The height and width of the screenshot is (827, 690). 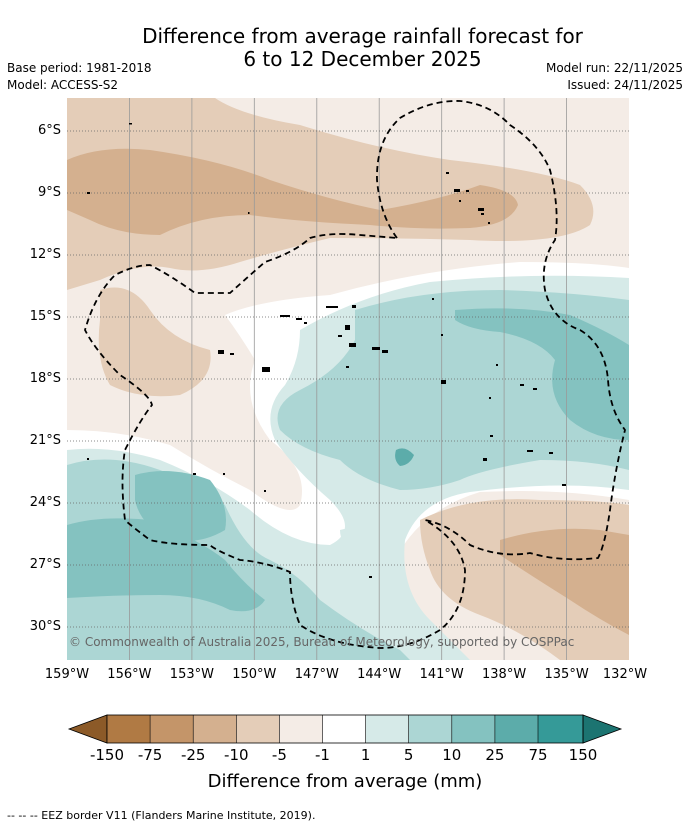 What do you see at coordinates (602, 729) in the screenshot?
I see `colorbar-extend-high` at bounding box center [602, 729].